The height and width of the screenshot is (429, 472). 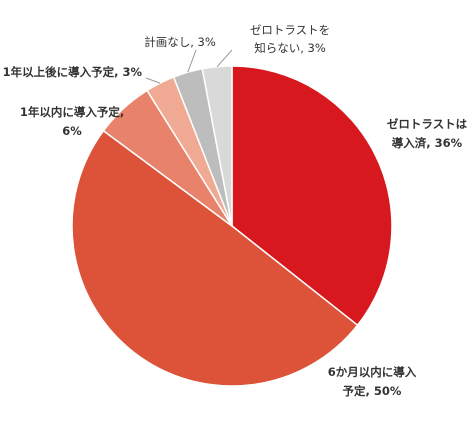 I want to click on label-line: 予定, 50%, so click(x=372, y=391).